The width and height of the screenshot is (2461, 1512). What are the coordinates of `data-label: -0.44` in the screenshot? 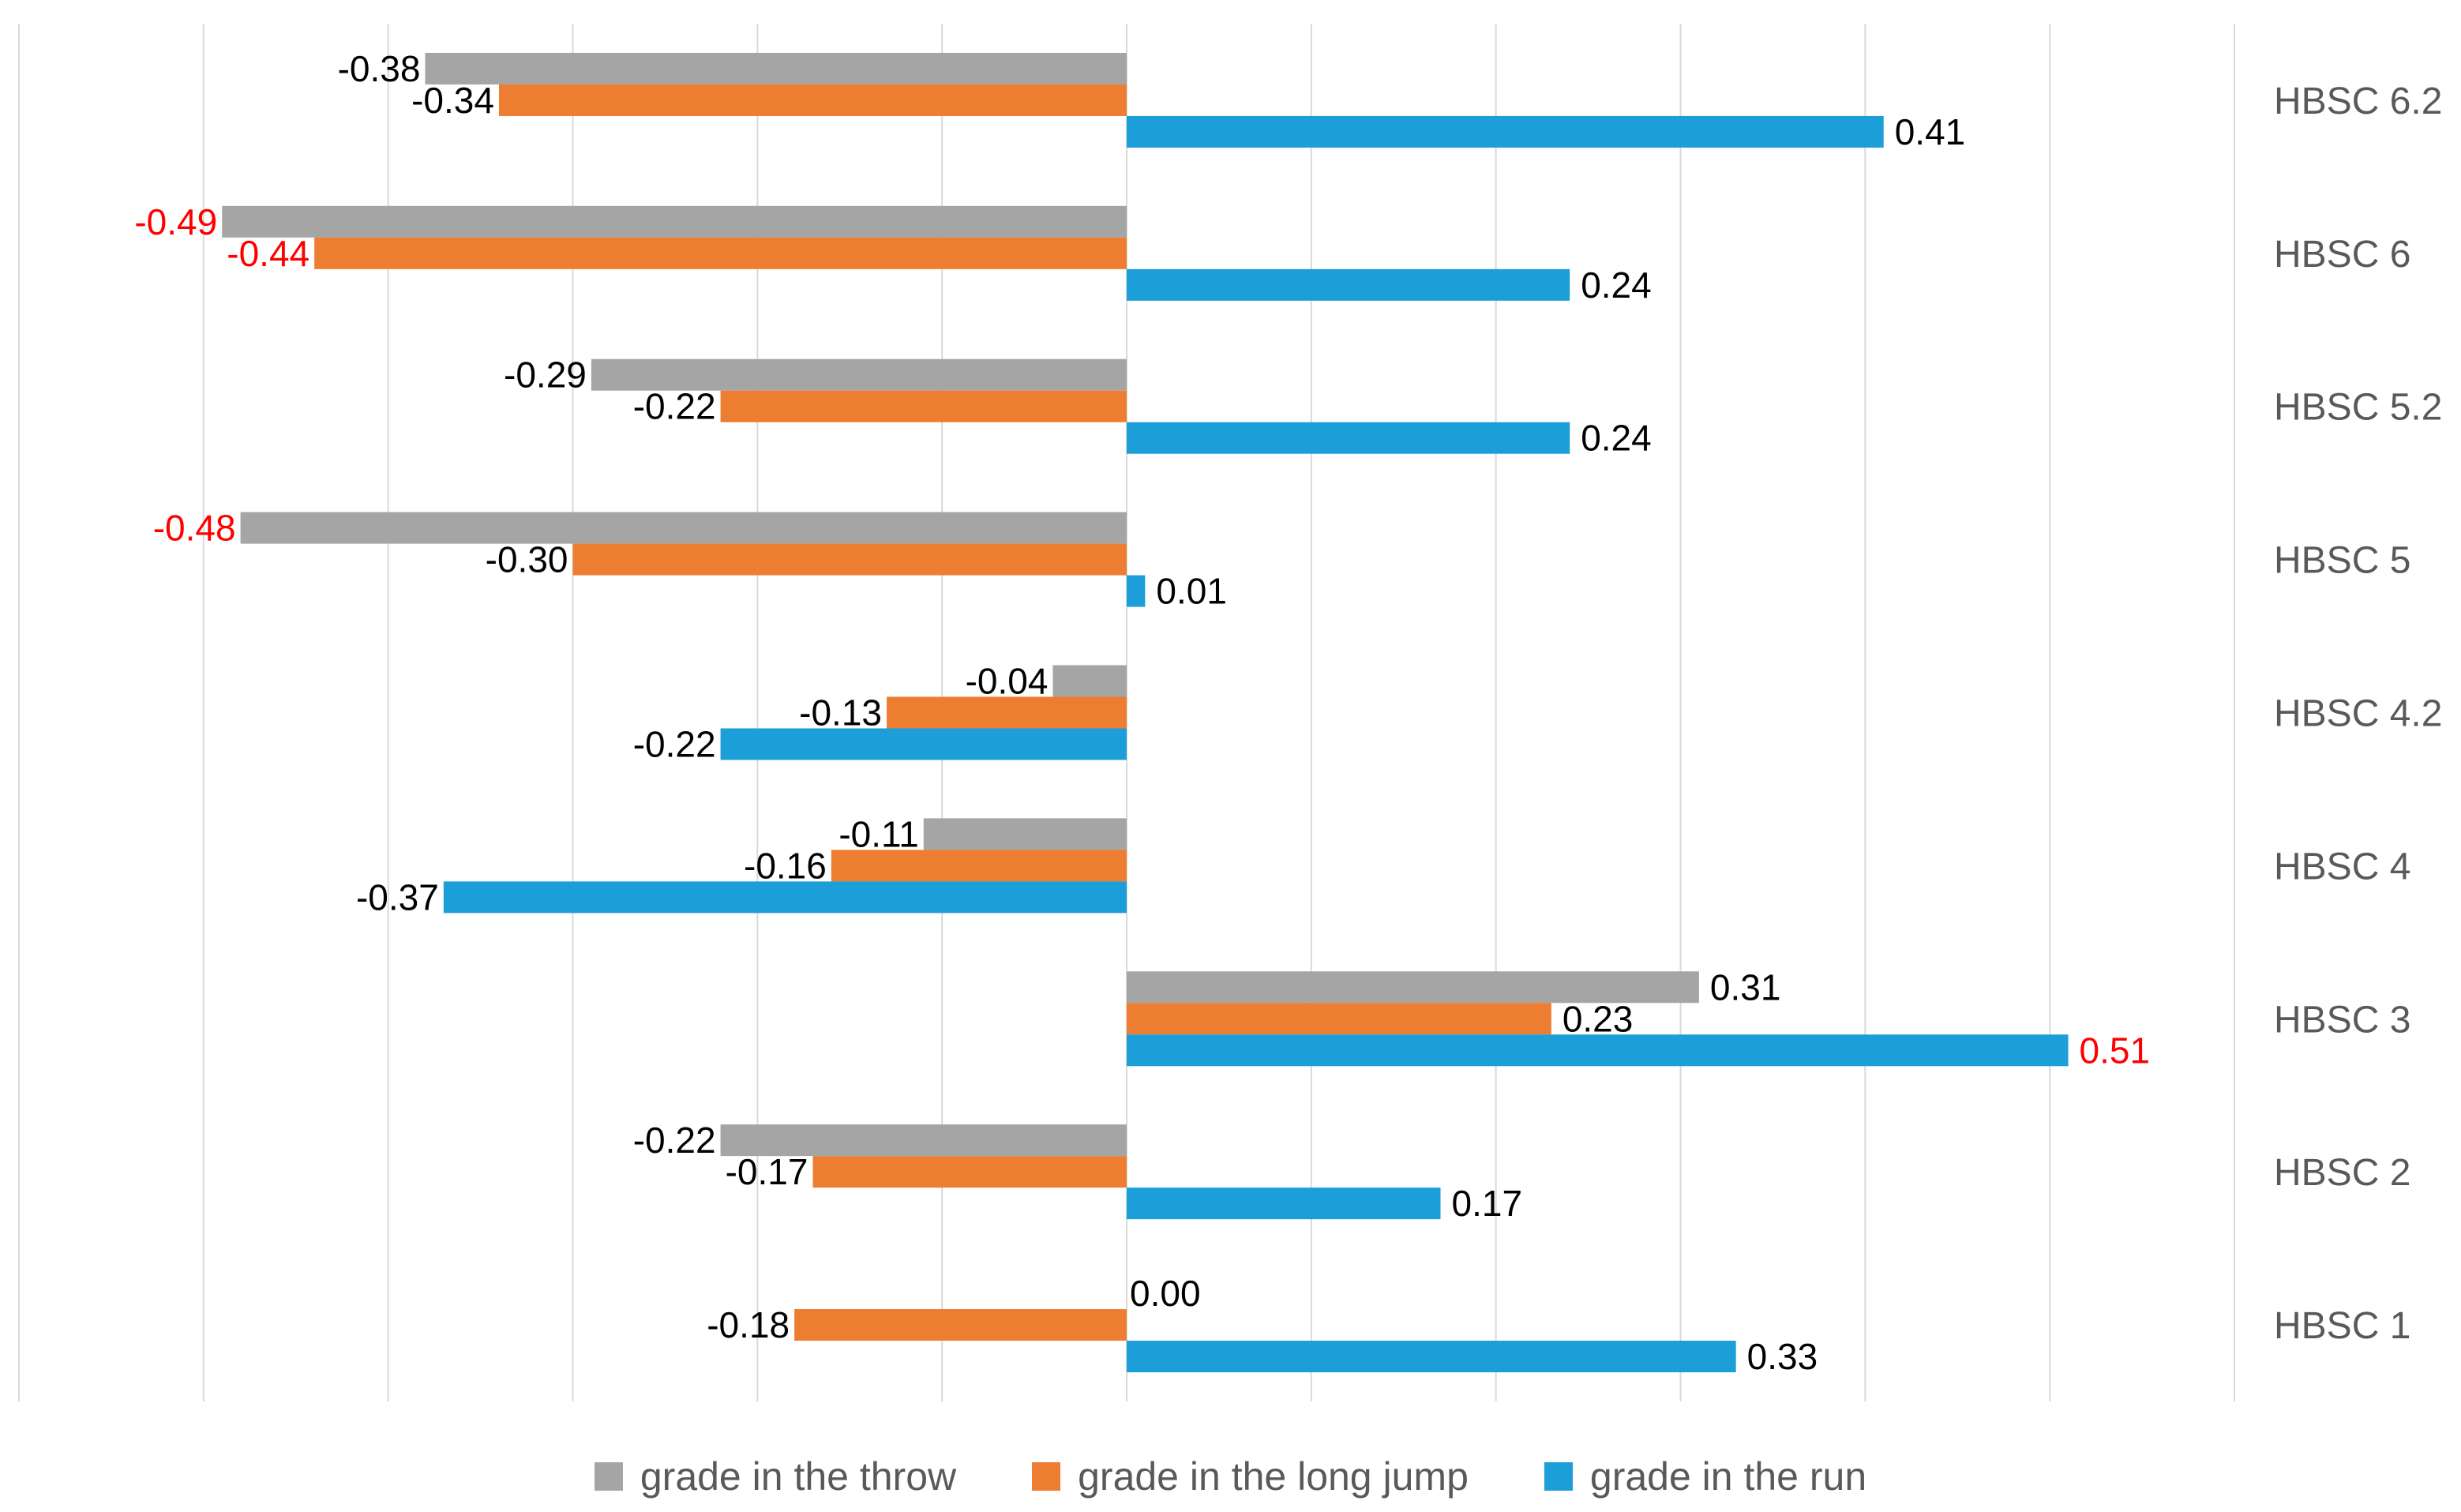 It's located at (268, 253).